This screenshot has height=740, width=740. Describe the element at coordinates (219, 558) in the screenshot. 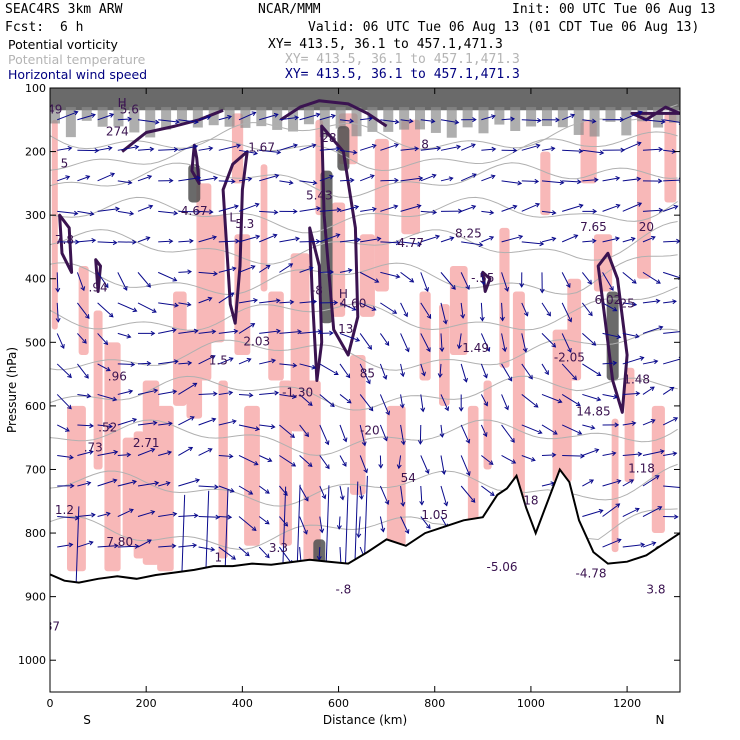

I see `pv-value-label-41: 1` at that location.